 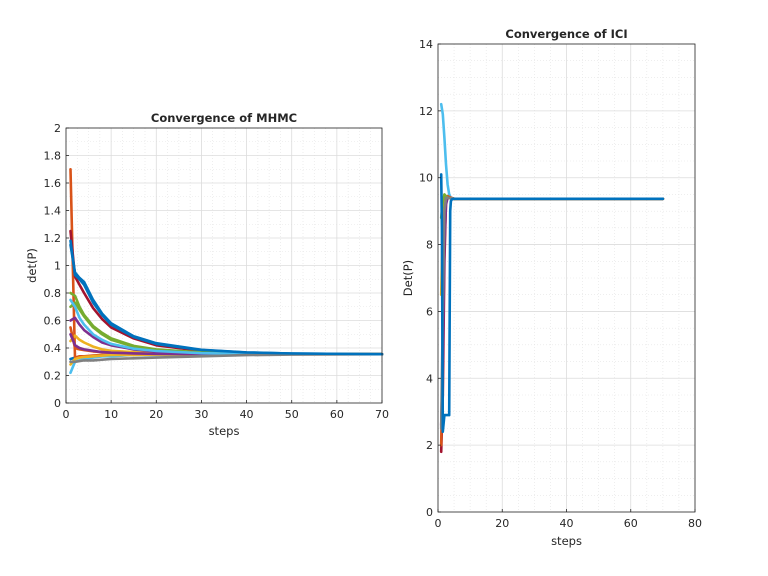 I want to click on mhmc-y-tick-label: 1.6, so click(x=53, y=183).